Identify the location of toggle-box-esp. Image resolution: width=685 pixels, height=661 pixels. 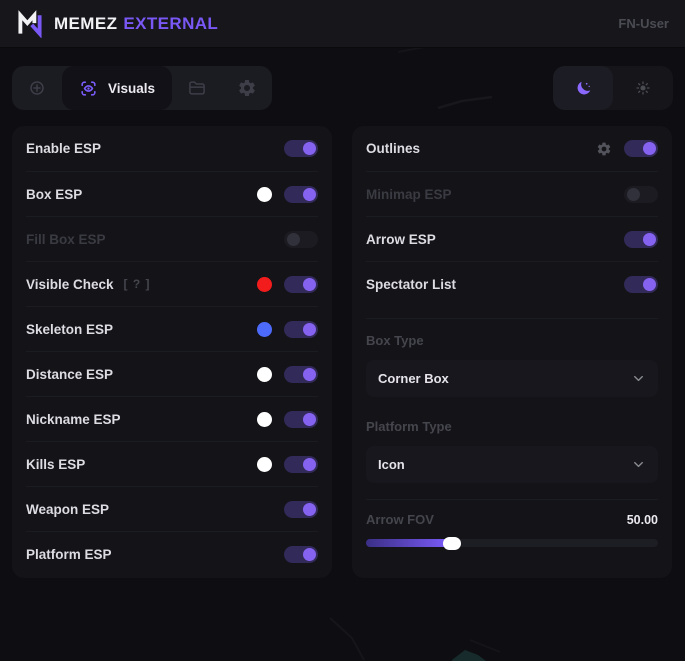
(301, 194).